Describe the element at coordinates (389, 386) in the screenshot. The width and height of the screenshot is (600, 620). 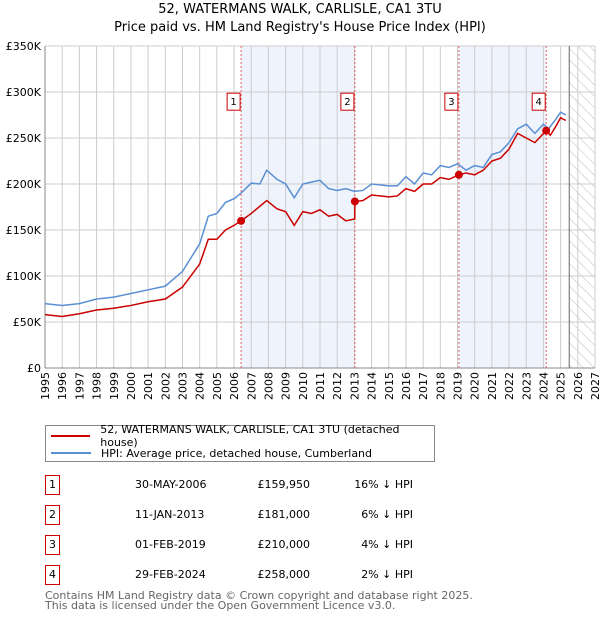
I see `x-tick-label: 2015` at that location.